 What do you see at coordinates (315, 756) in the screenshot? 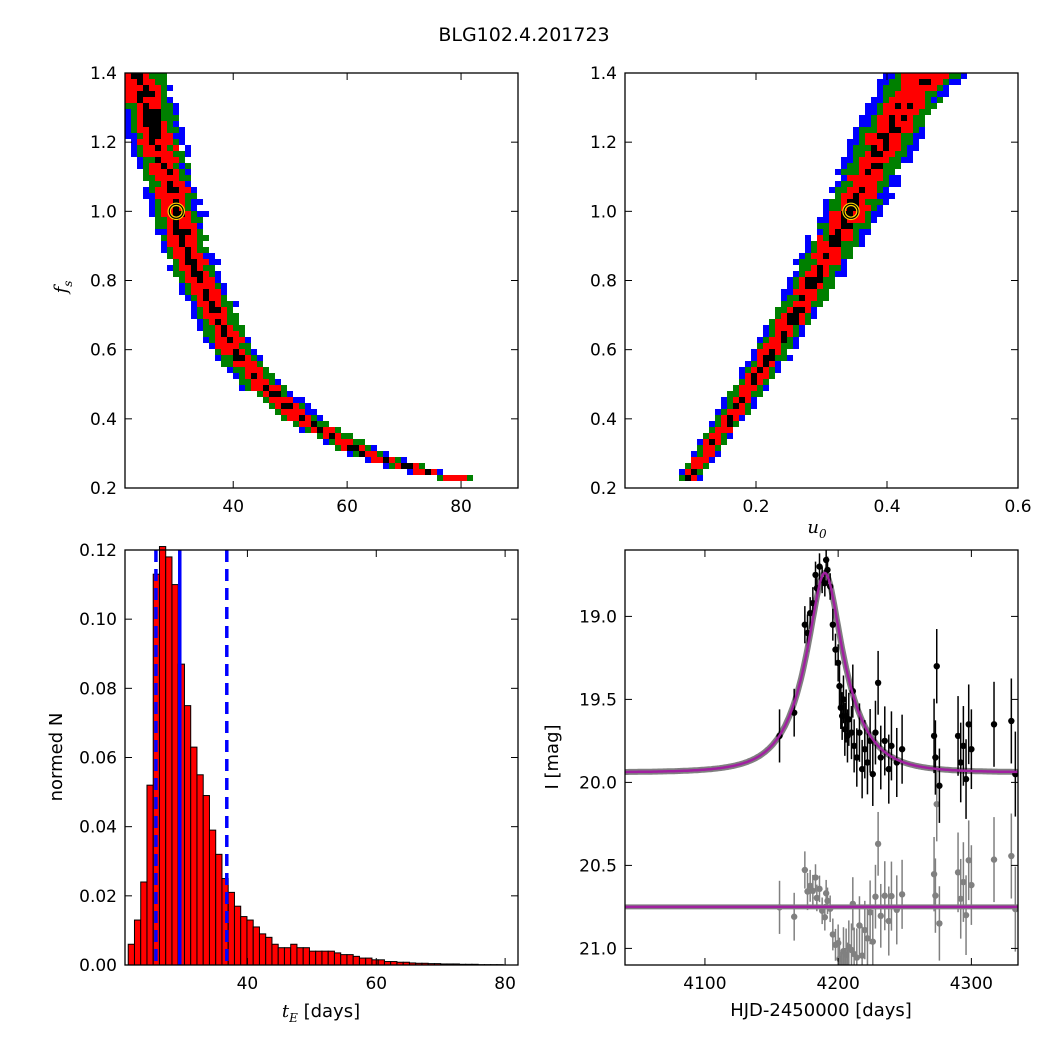
I see `histogram-bars` at bounding box center [315, 756].